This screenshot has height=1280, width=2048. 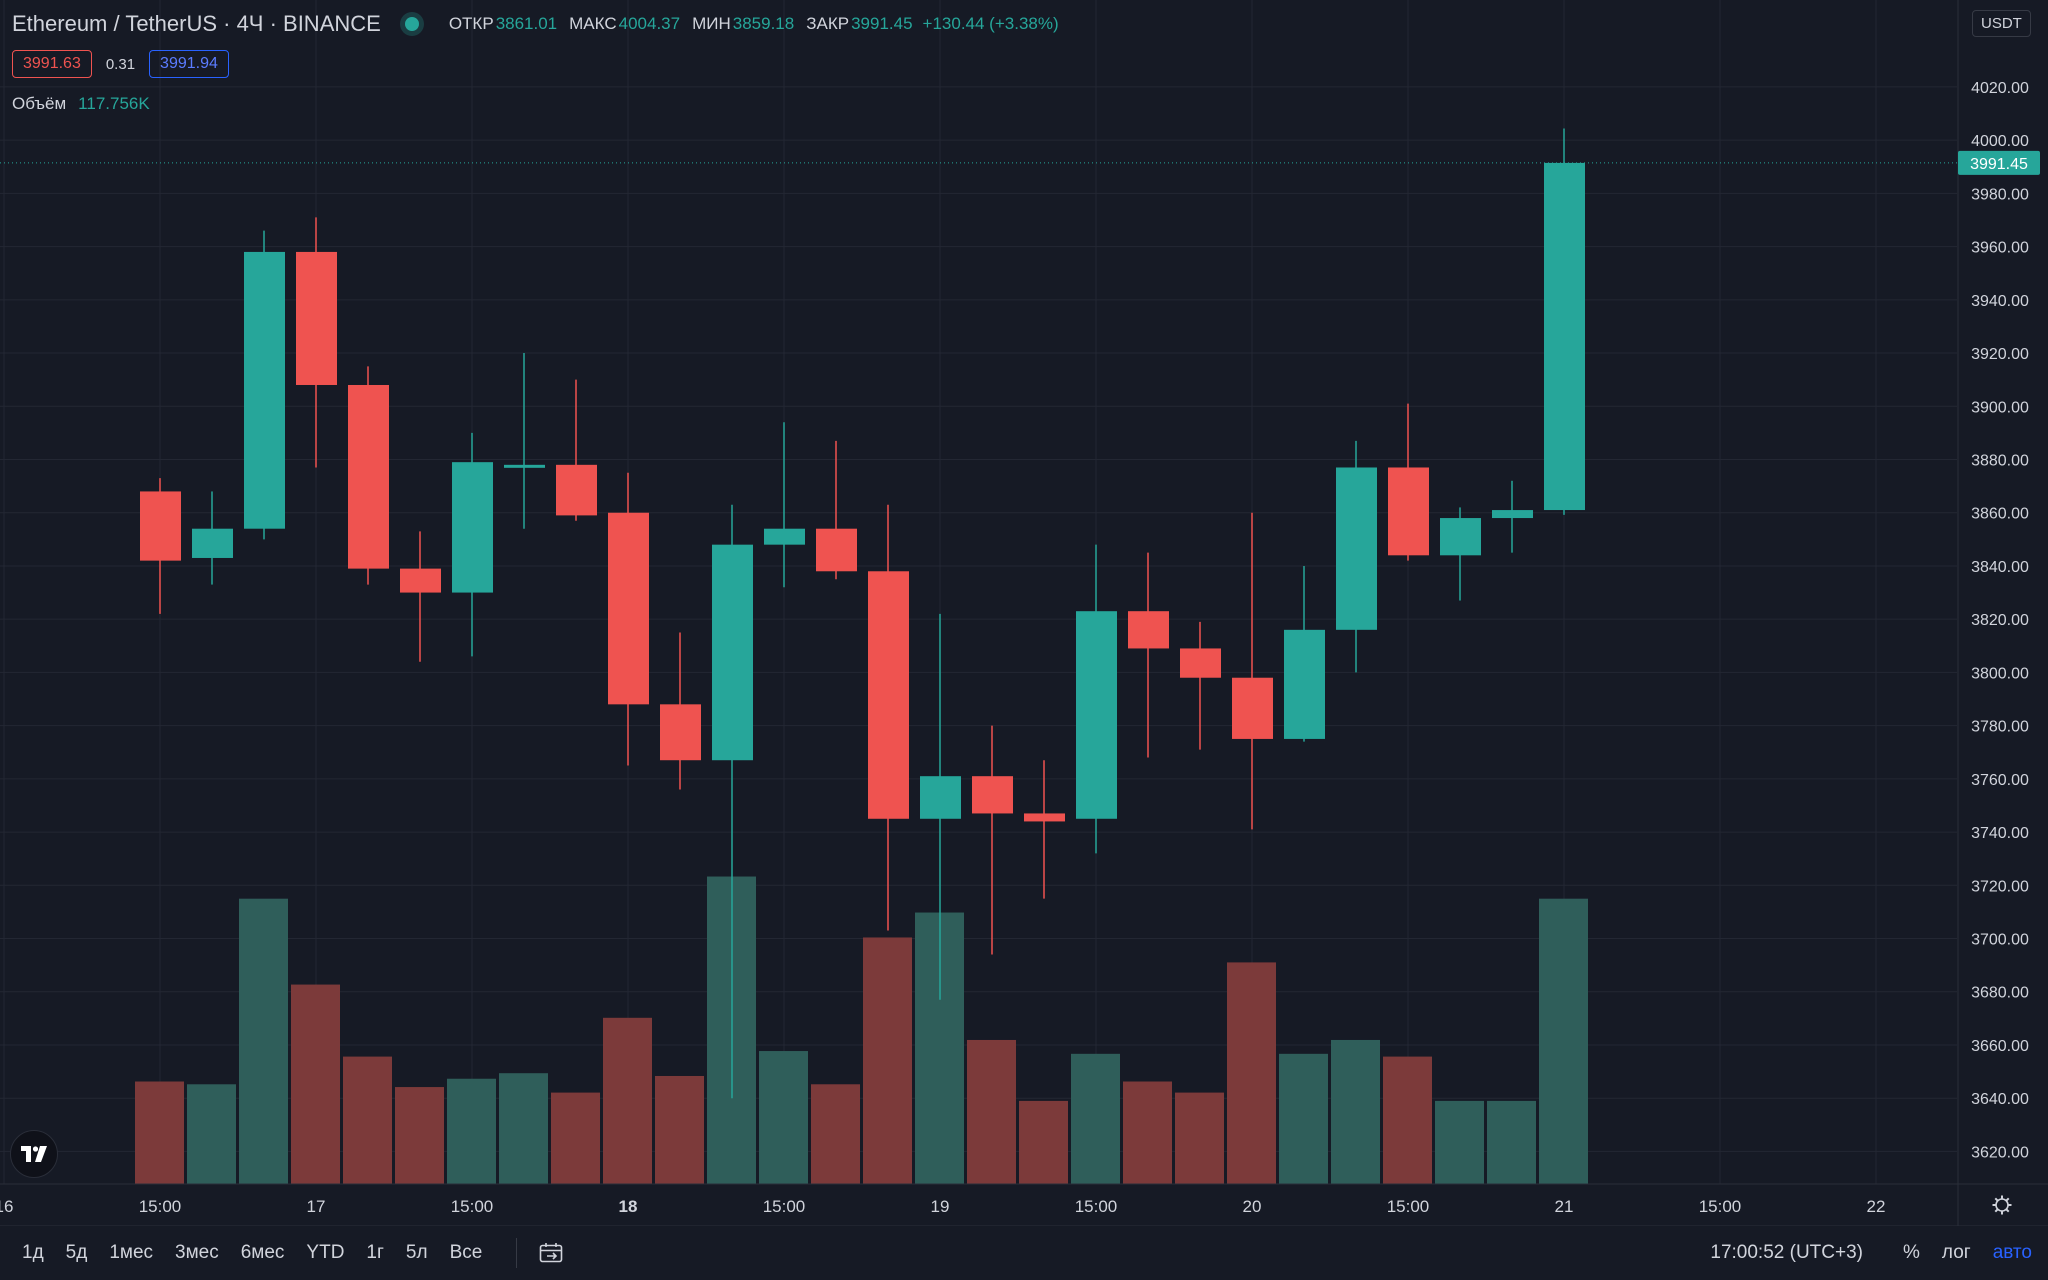 I want to click on time-axis-label: 16, so click(x=6, y=1206).